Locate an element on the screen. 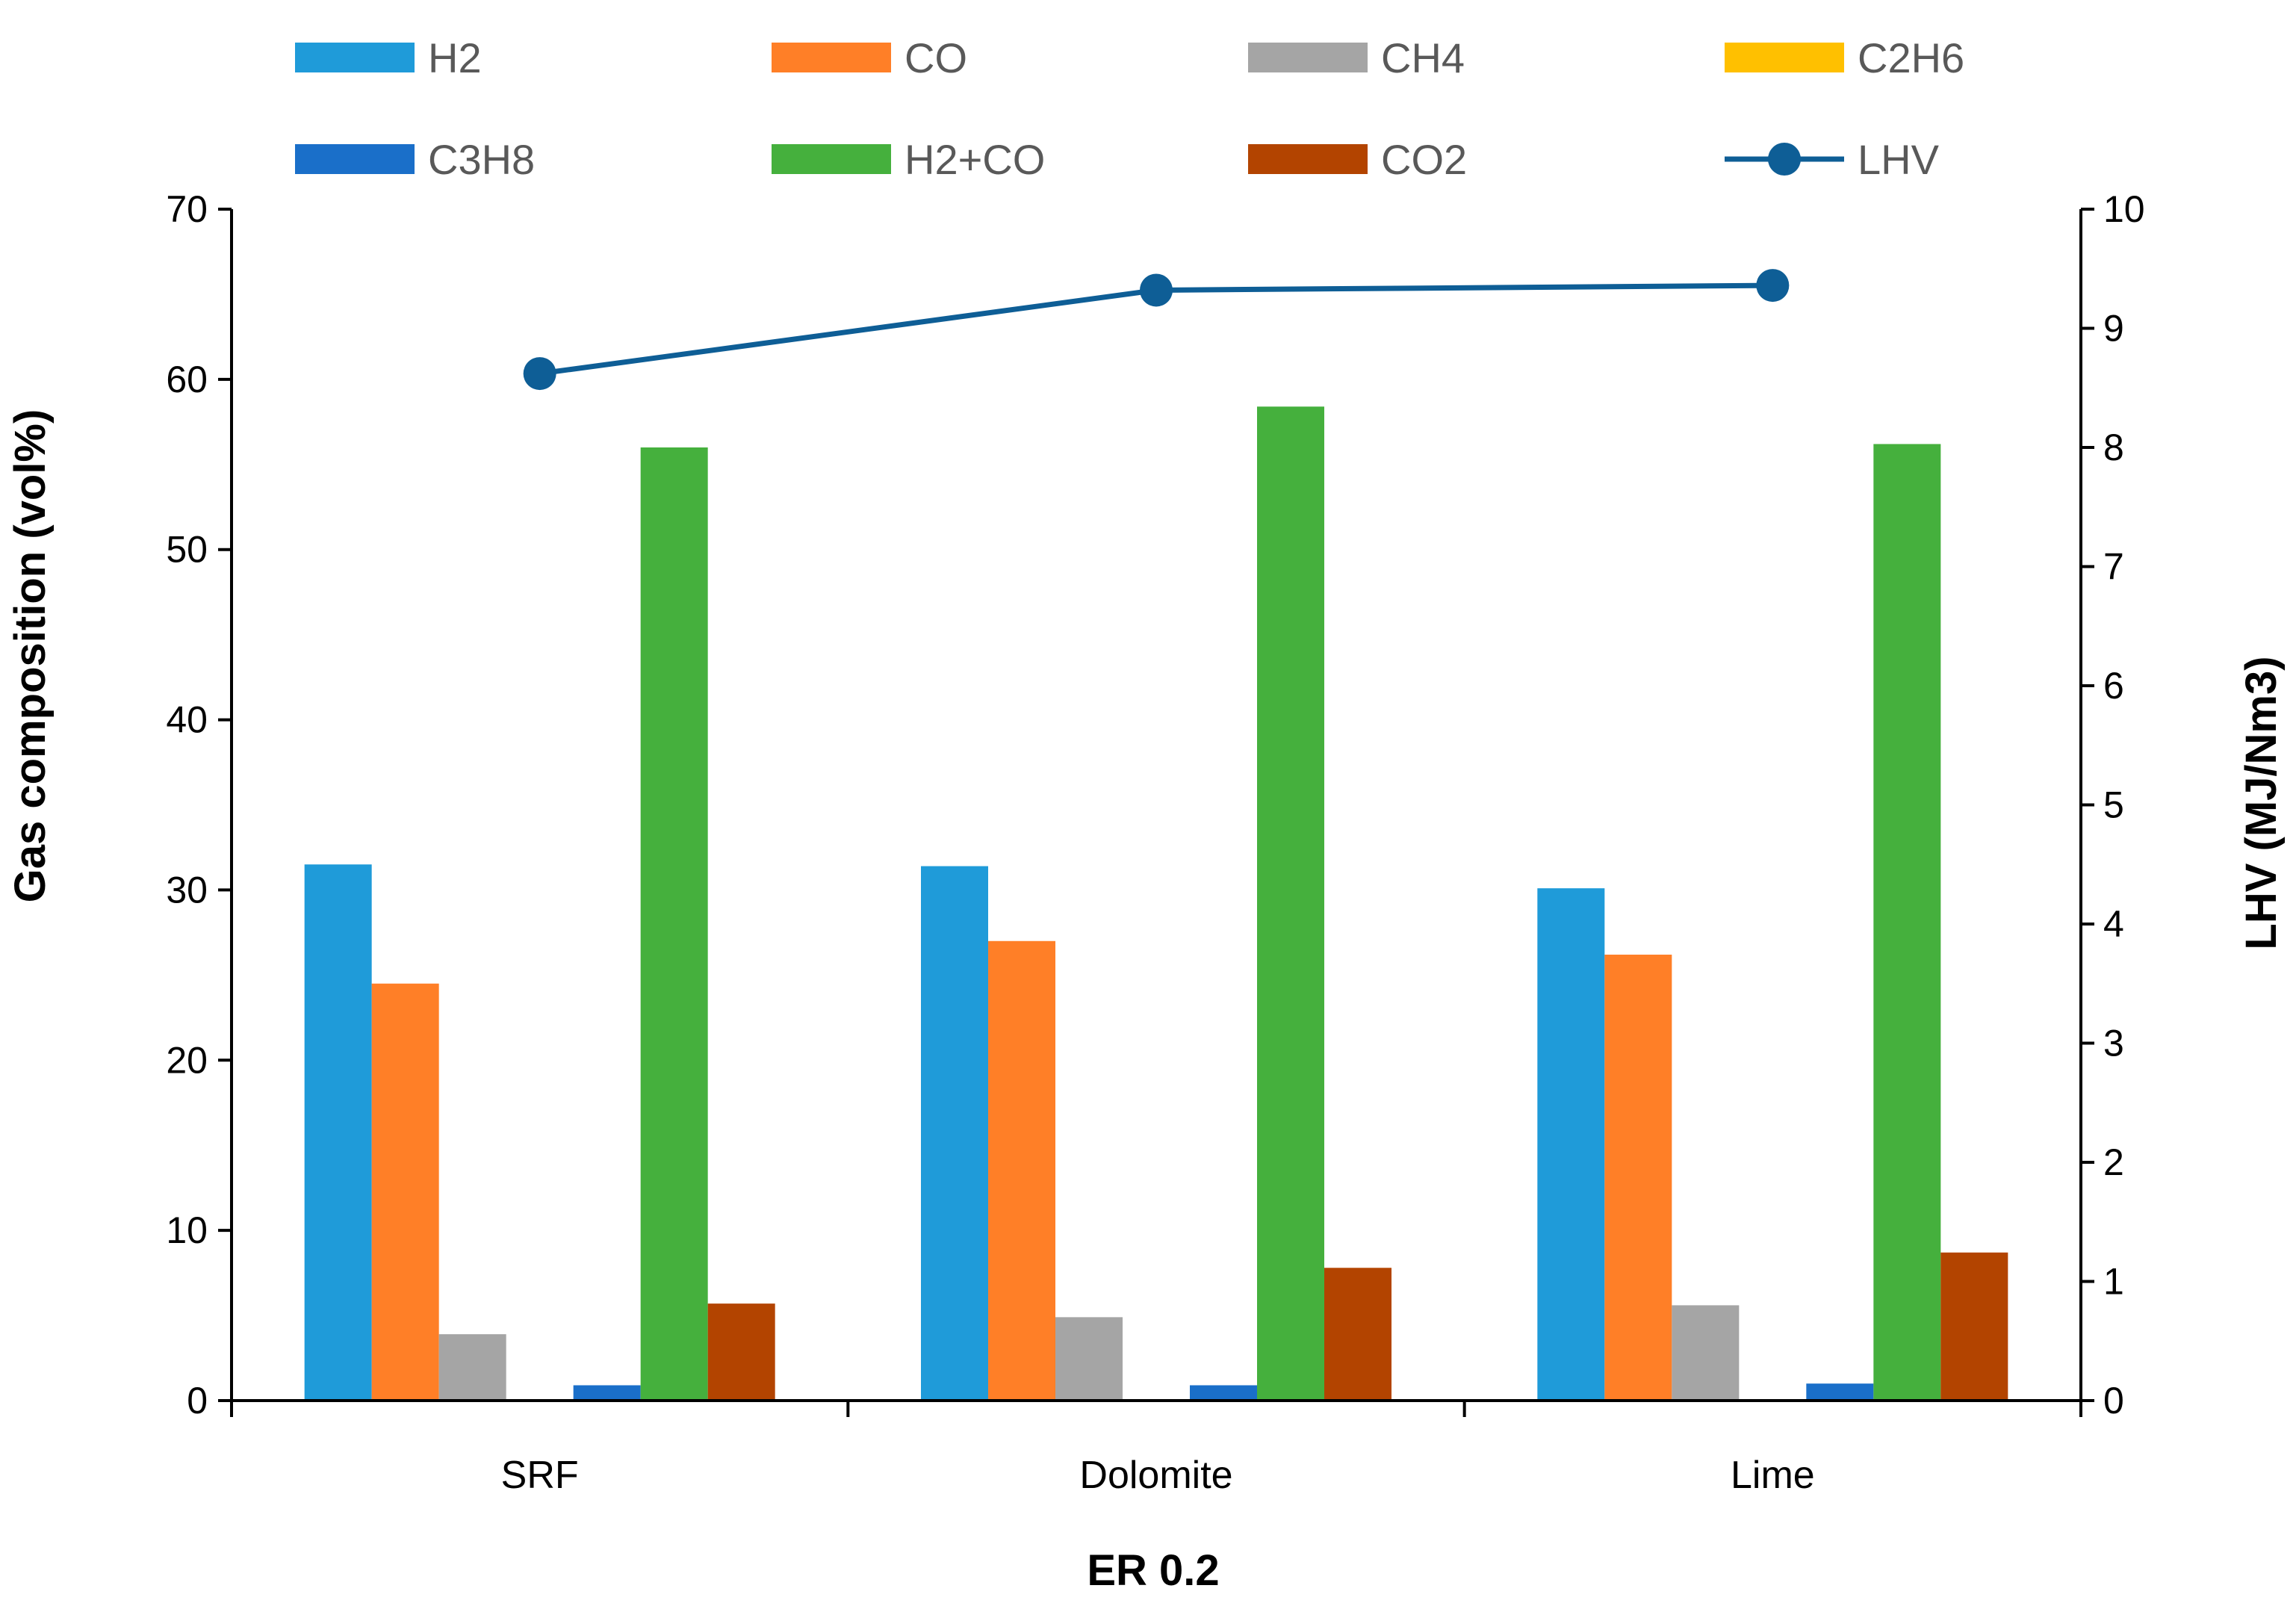 The image size is (2296, 1609). legend: H2 CO CH4 C2H6 C3H8 H2+CO CO2 LHV is located at coordinates (1129, 108).